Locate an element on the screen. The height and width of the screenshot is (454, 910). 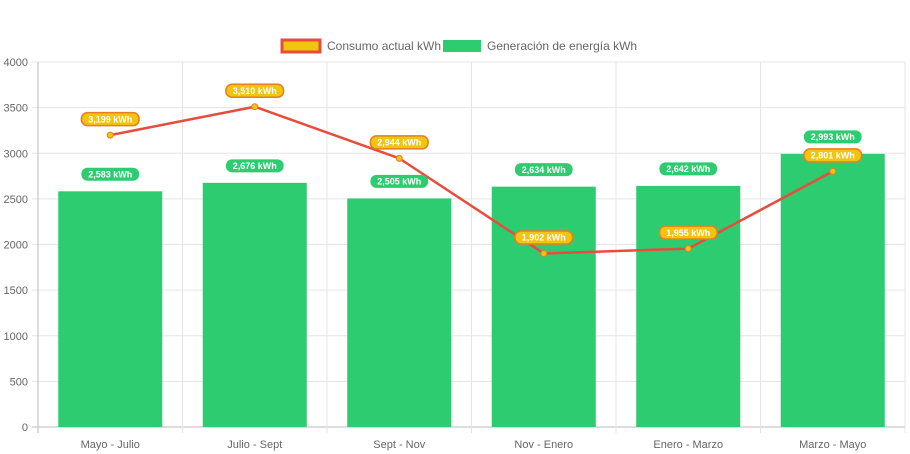
y-tick-label: 3000 is located at coordinates (16, 154).